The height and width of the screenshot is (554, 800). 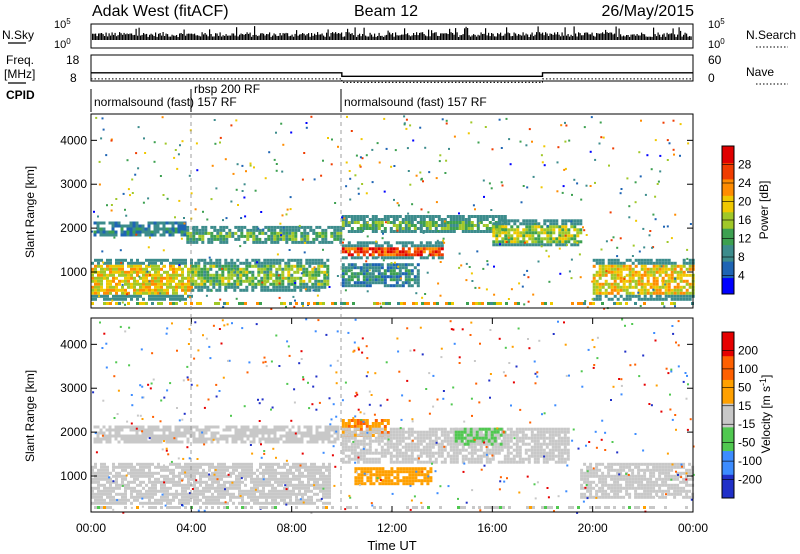 I want to click on nsearch-tick-bottom: 100, so click(x=716, y=44).